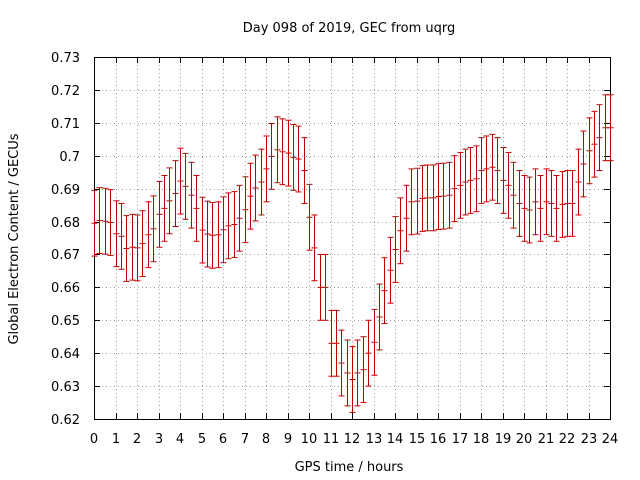  What do you see at coordinates (245, 439) in the screenshot?
I see `x-tick-label: 7` at bounding box center [245, 439].